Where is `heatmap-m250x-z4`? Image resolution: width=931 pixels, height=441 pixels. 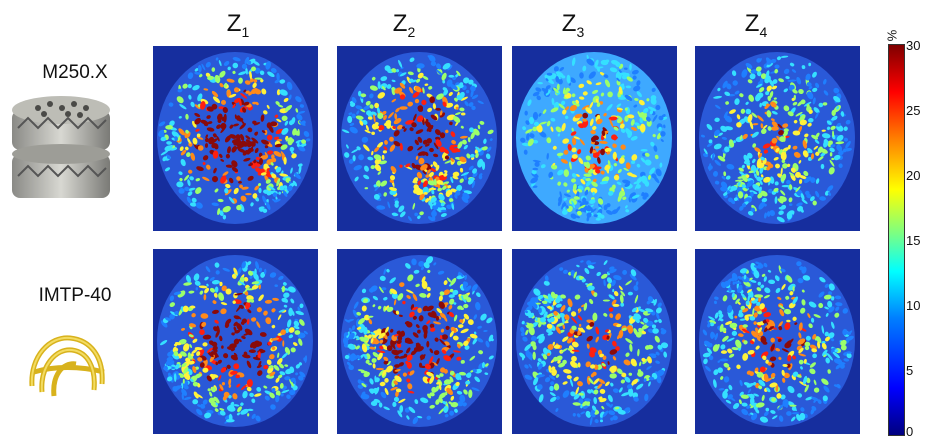
heatmap-m250x-z4 is located at coordinates (777, 138).